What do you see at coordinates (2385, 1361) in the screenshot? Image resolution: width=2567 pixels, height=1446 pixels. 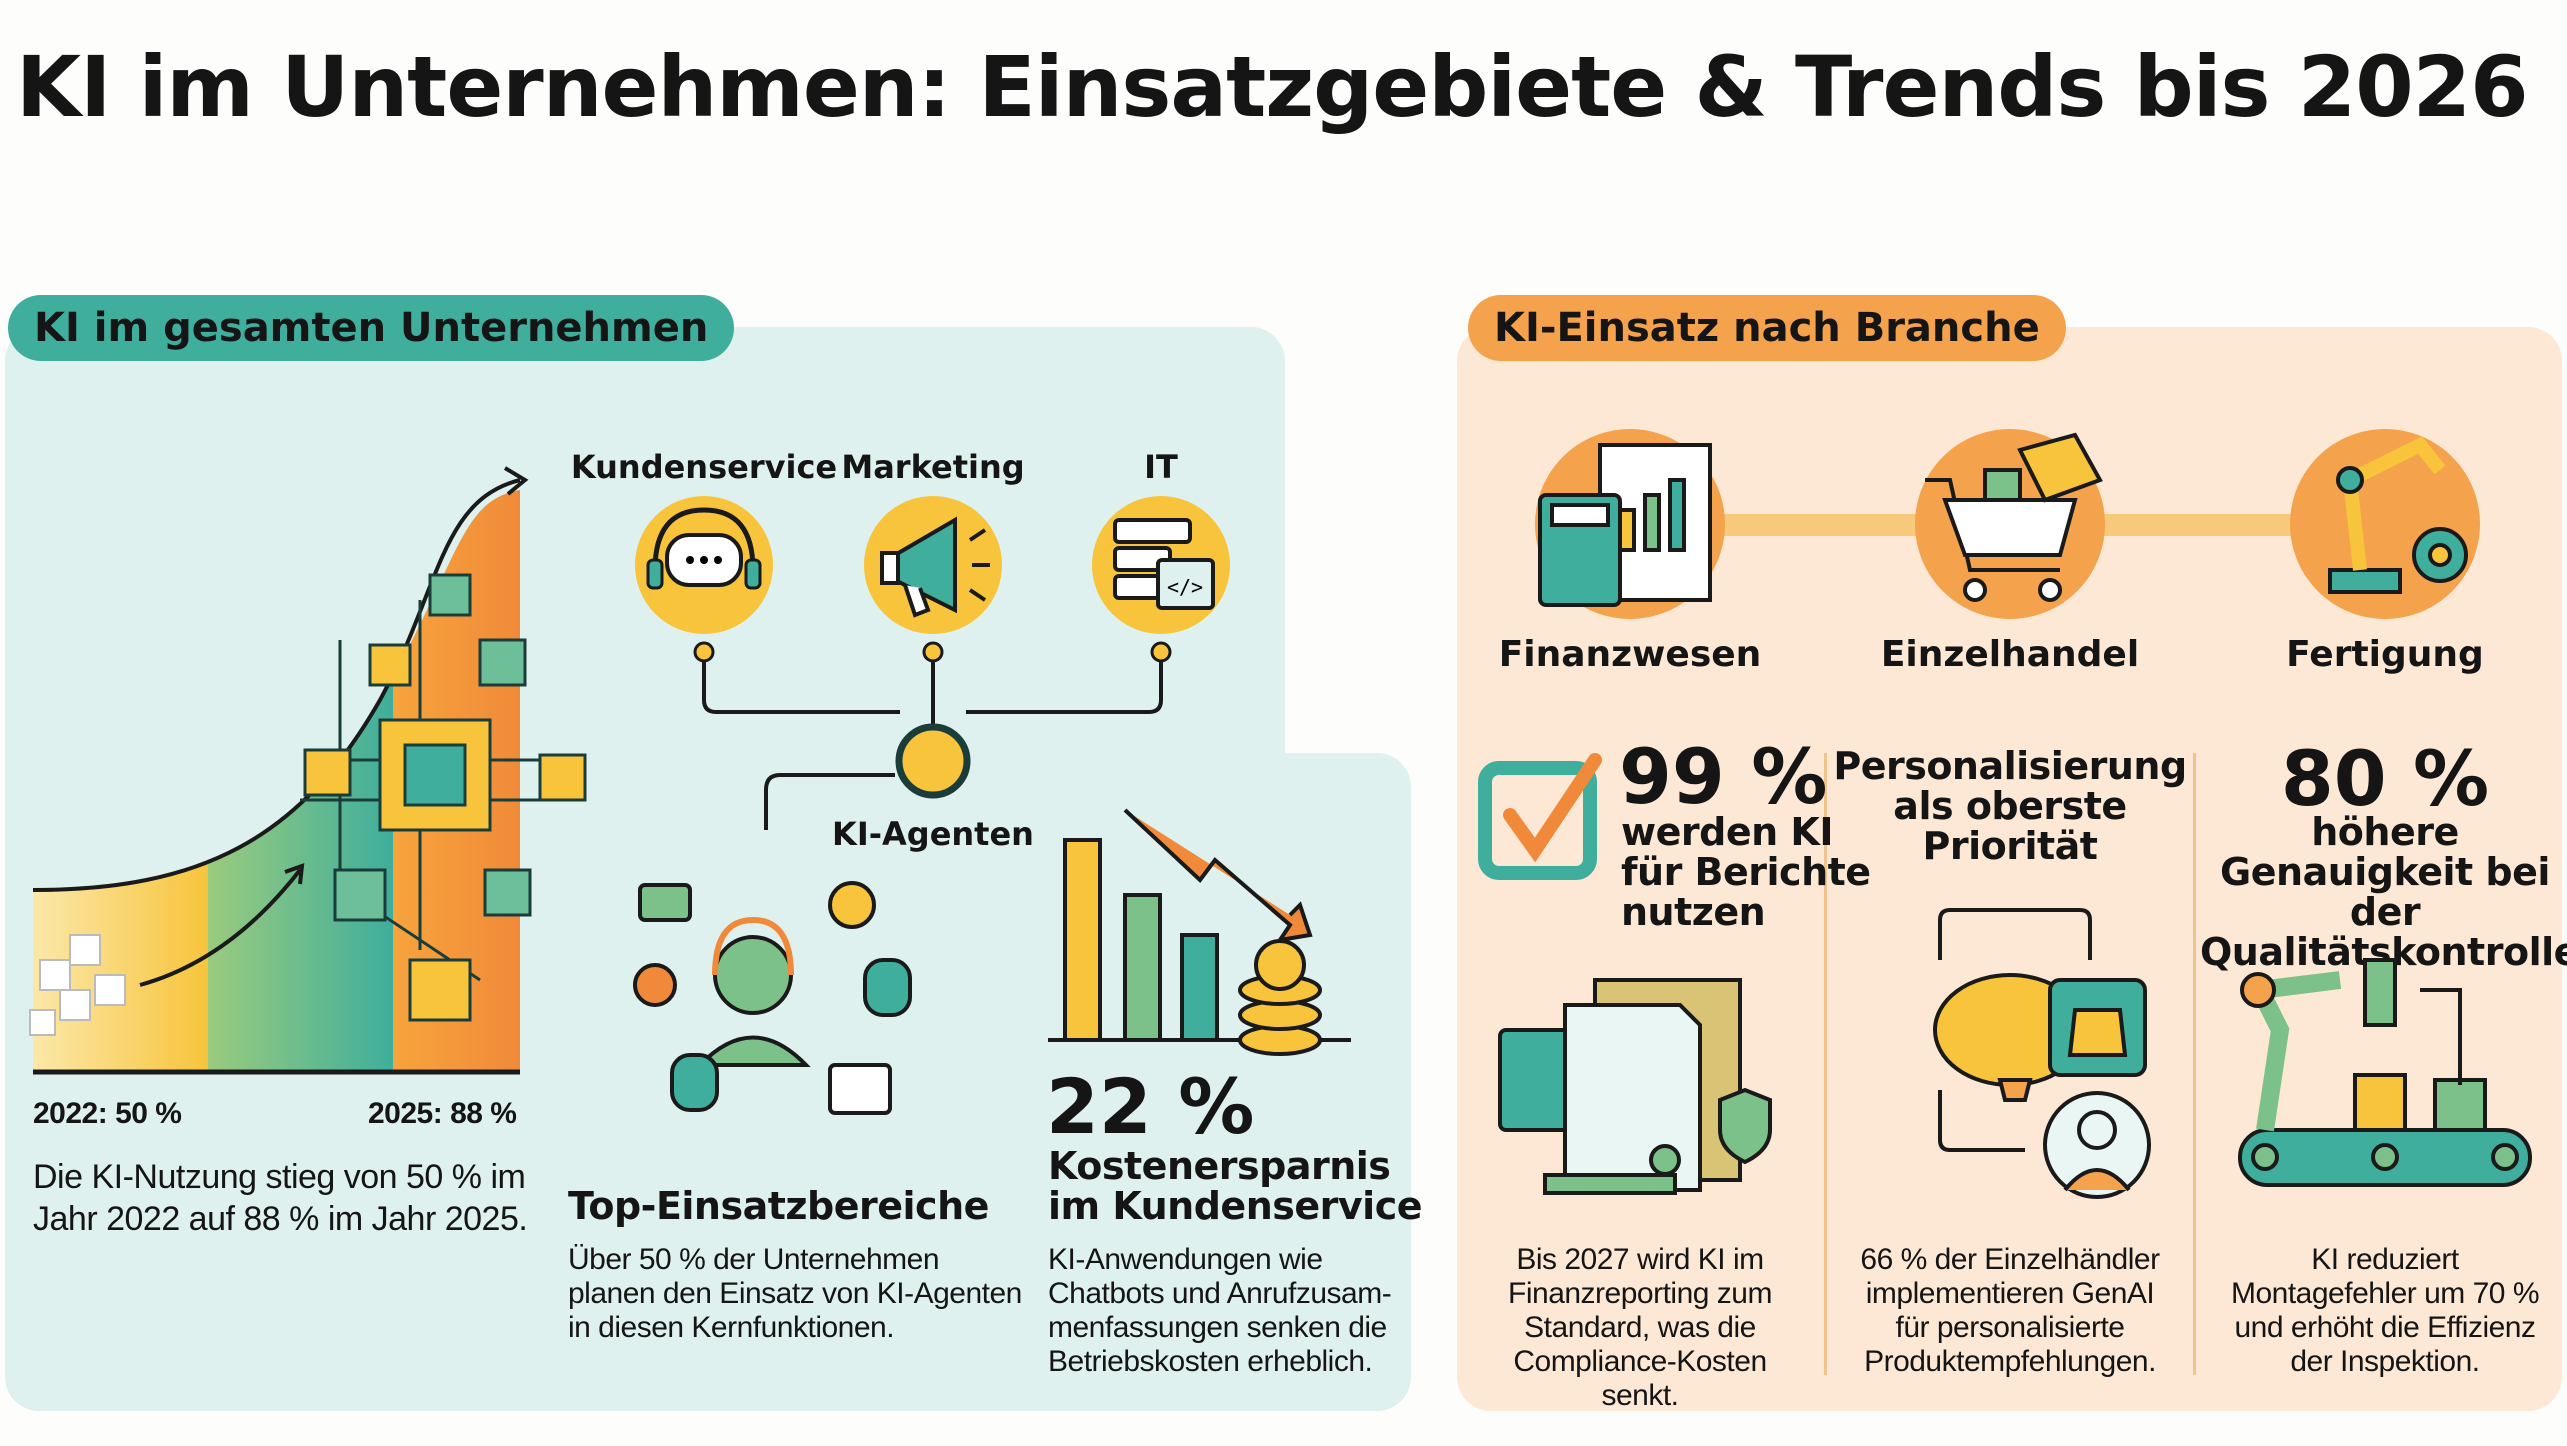 I see `desc-line: der Inspektion.` at bounding box center [2385, 1361].